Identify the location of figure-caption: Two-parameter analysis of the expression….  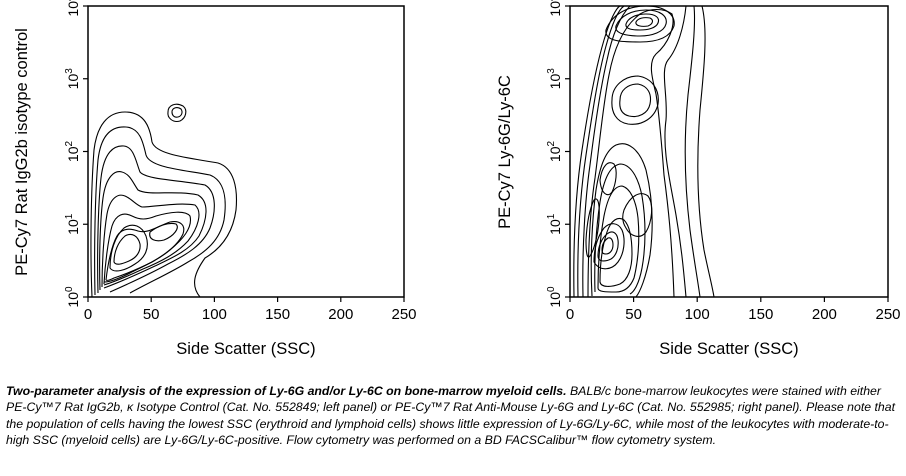
(453, 416).